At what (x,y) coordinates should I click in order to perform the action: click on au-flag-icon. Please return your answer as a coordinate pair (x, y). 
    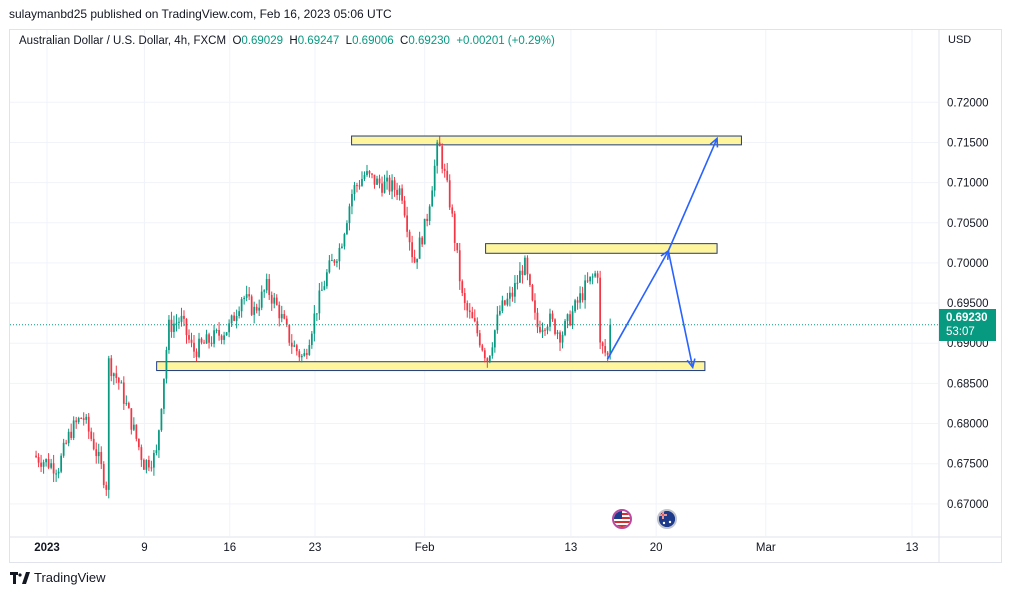
    Looking at the image, I should click on (667, 519).